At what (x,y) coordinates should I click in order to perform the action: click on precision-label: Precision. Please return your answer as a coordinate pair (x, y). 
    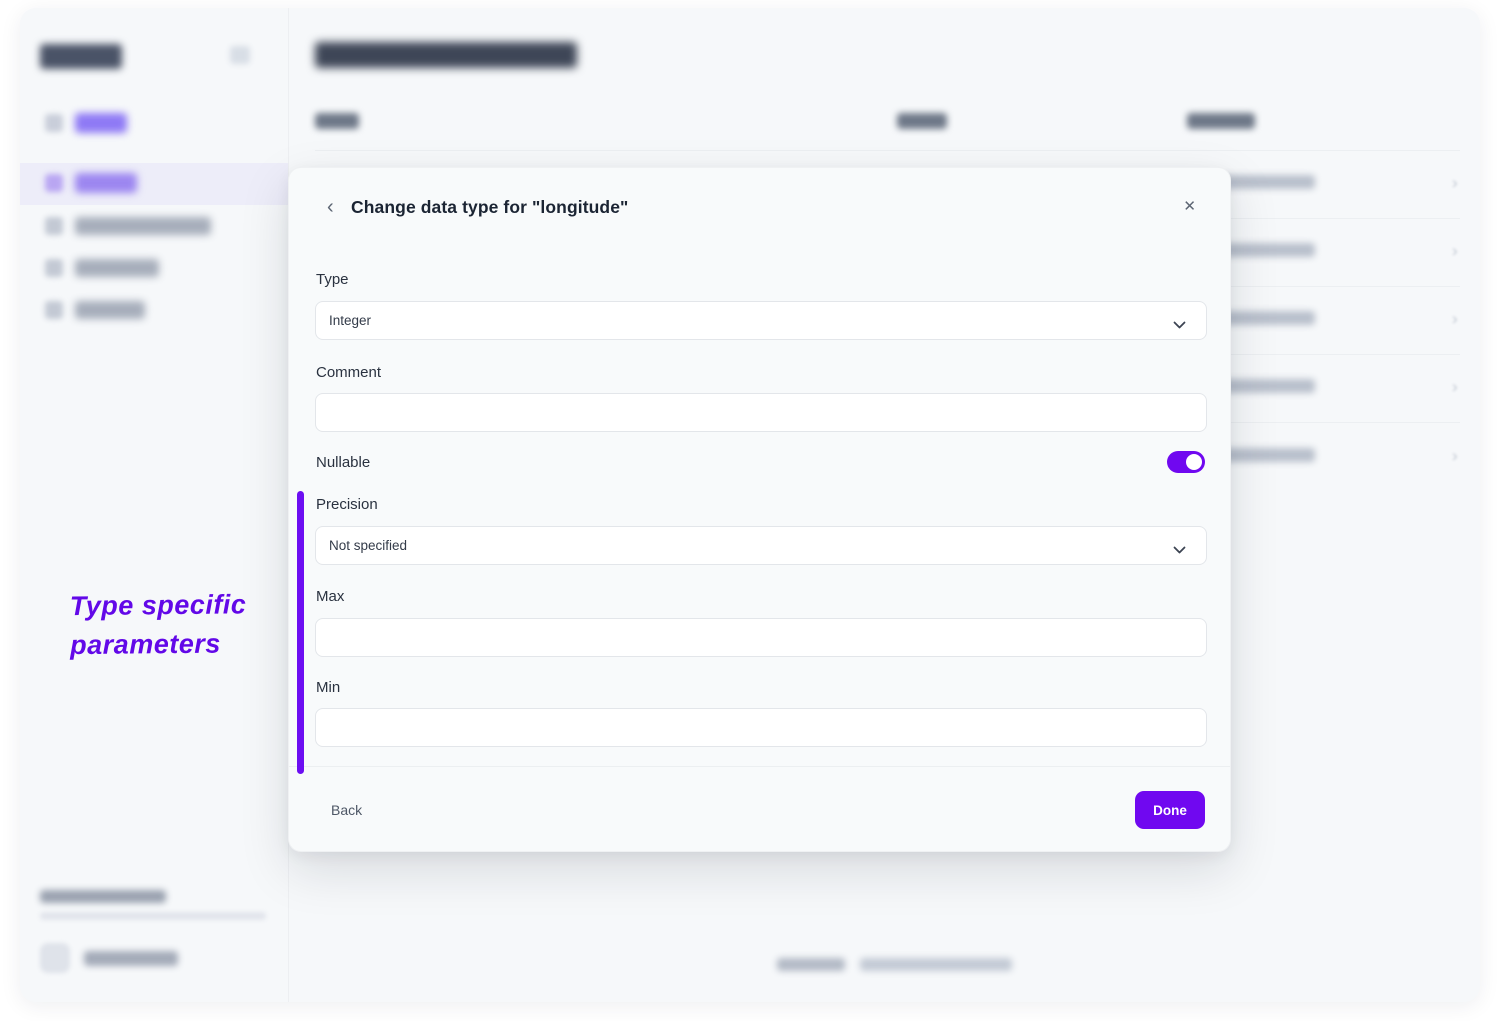
    Looking at the image, I should click on (347, 504).